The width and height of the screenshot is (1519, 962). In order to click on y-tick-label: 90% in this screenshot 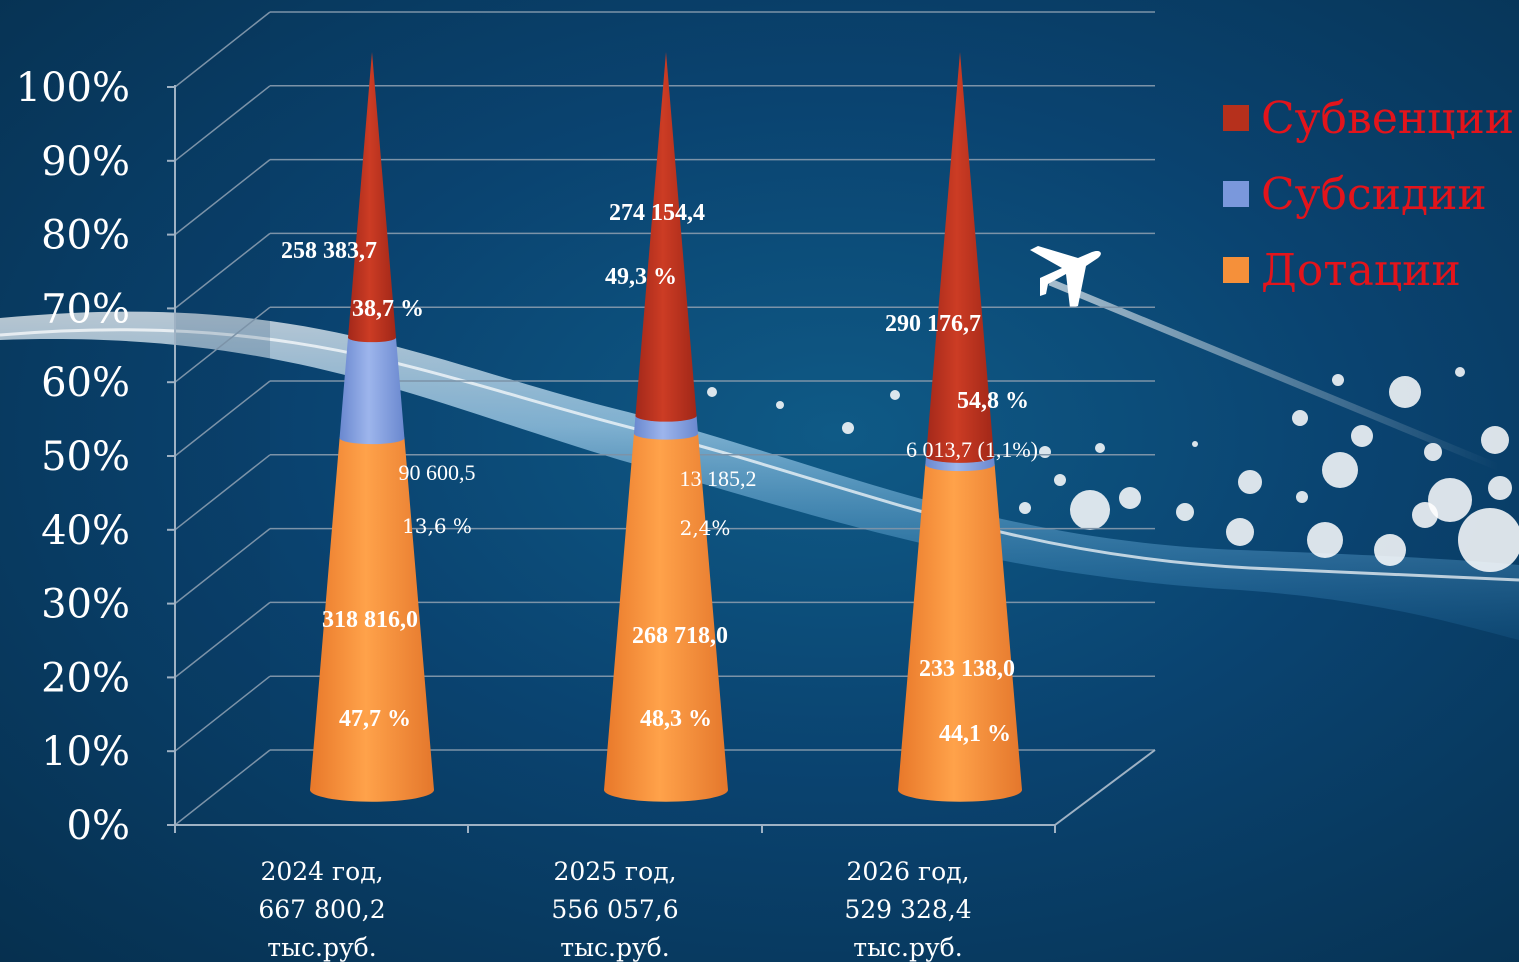, I will do `click(85, 162)`.